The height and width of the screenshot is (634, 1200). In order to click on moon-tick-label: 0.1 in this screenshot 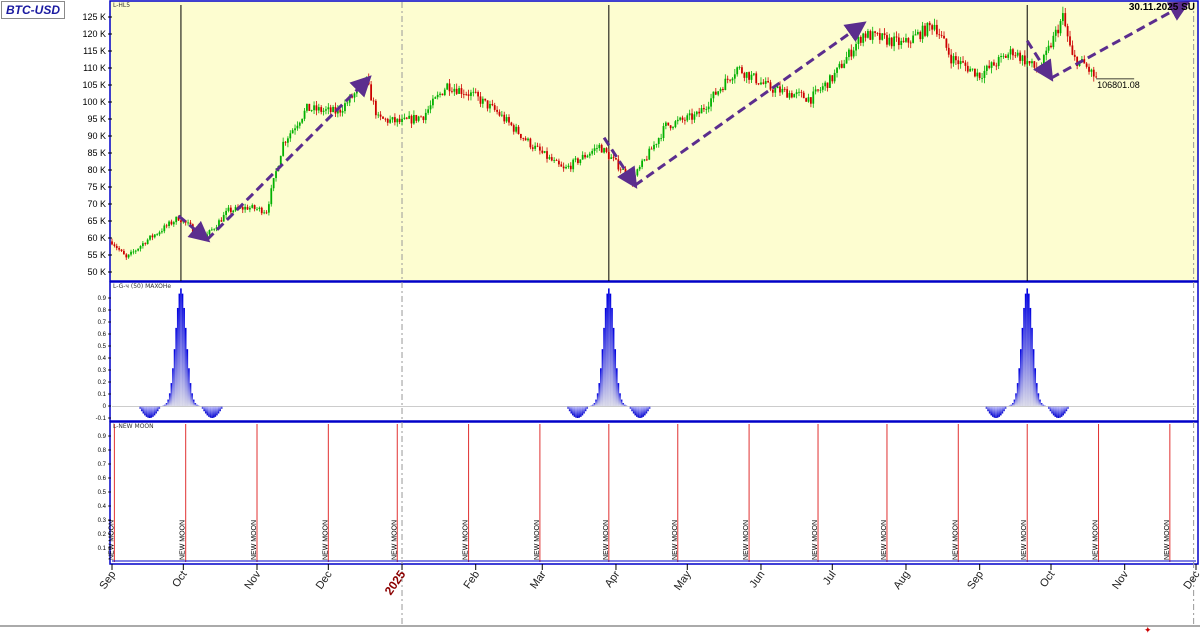, I will do `click(102, 549)`.